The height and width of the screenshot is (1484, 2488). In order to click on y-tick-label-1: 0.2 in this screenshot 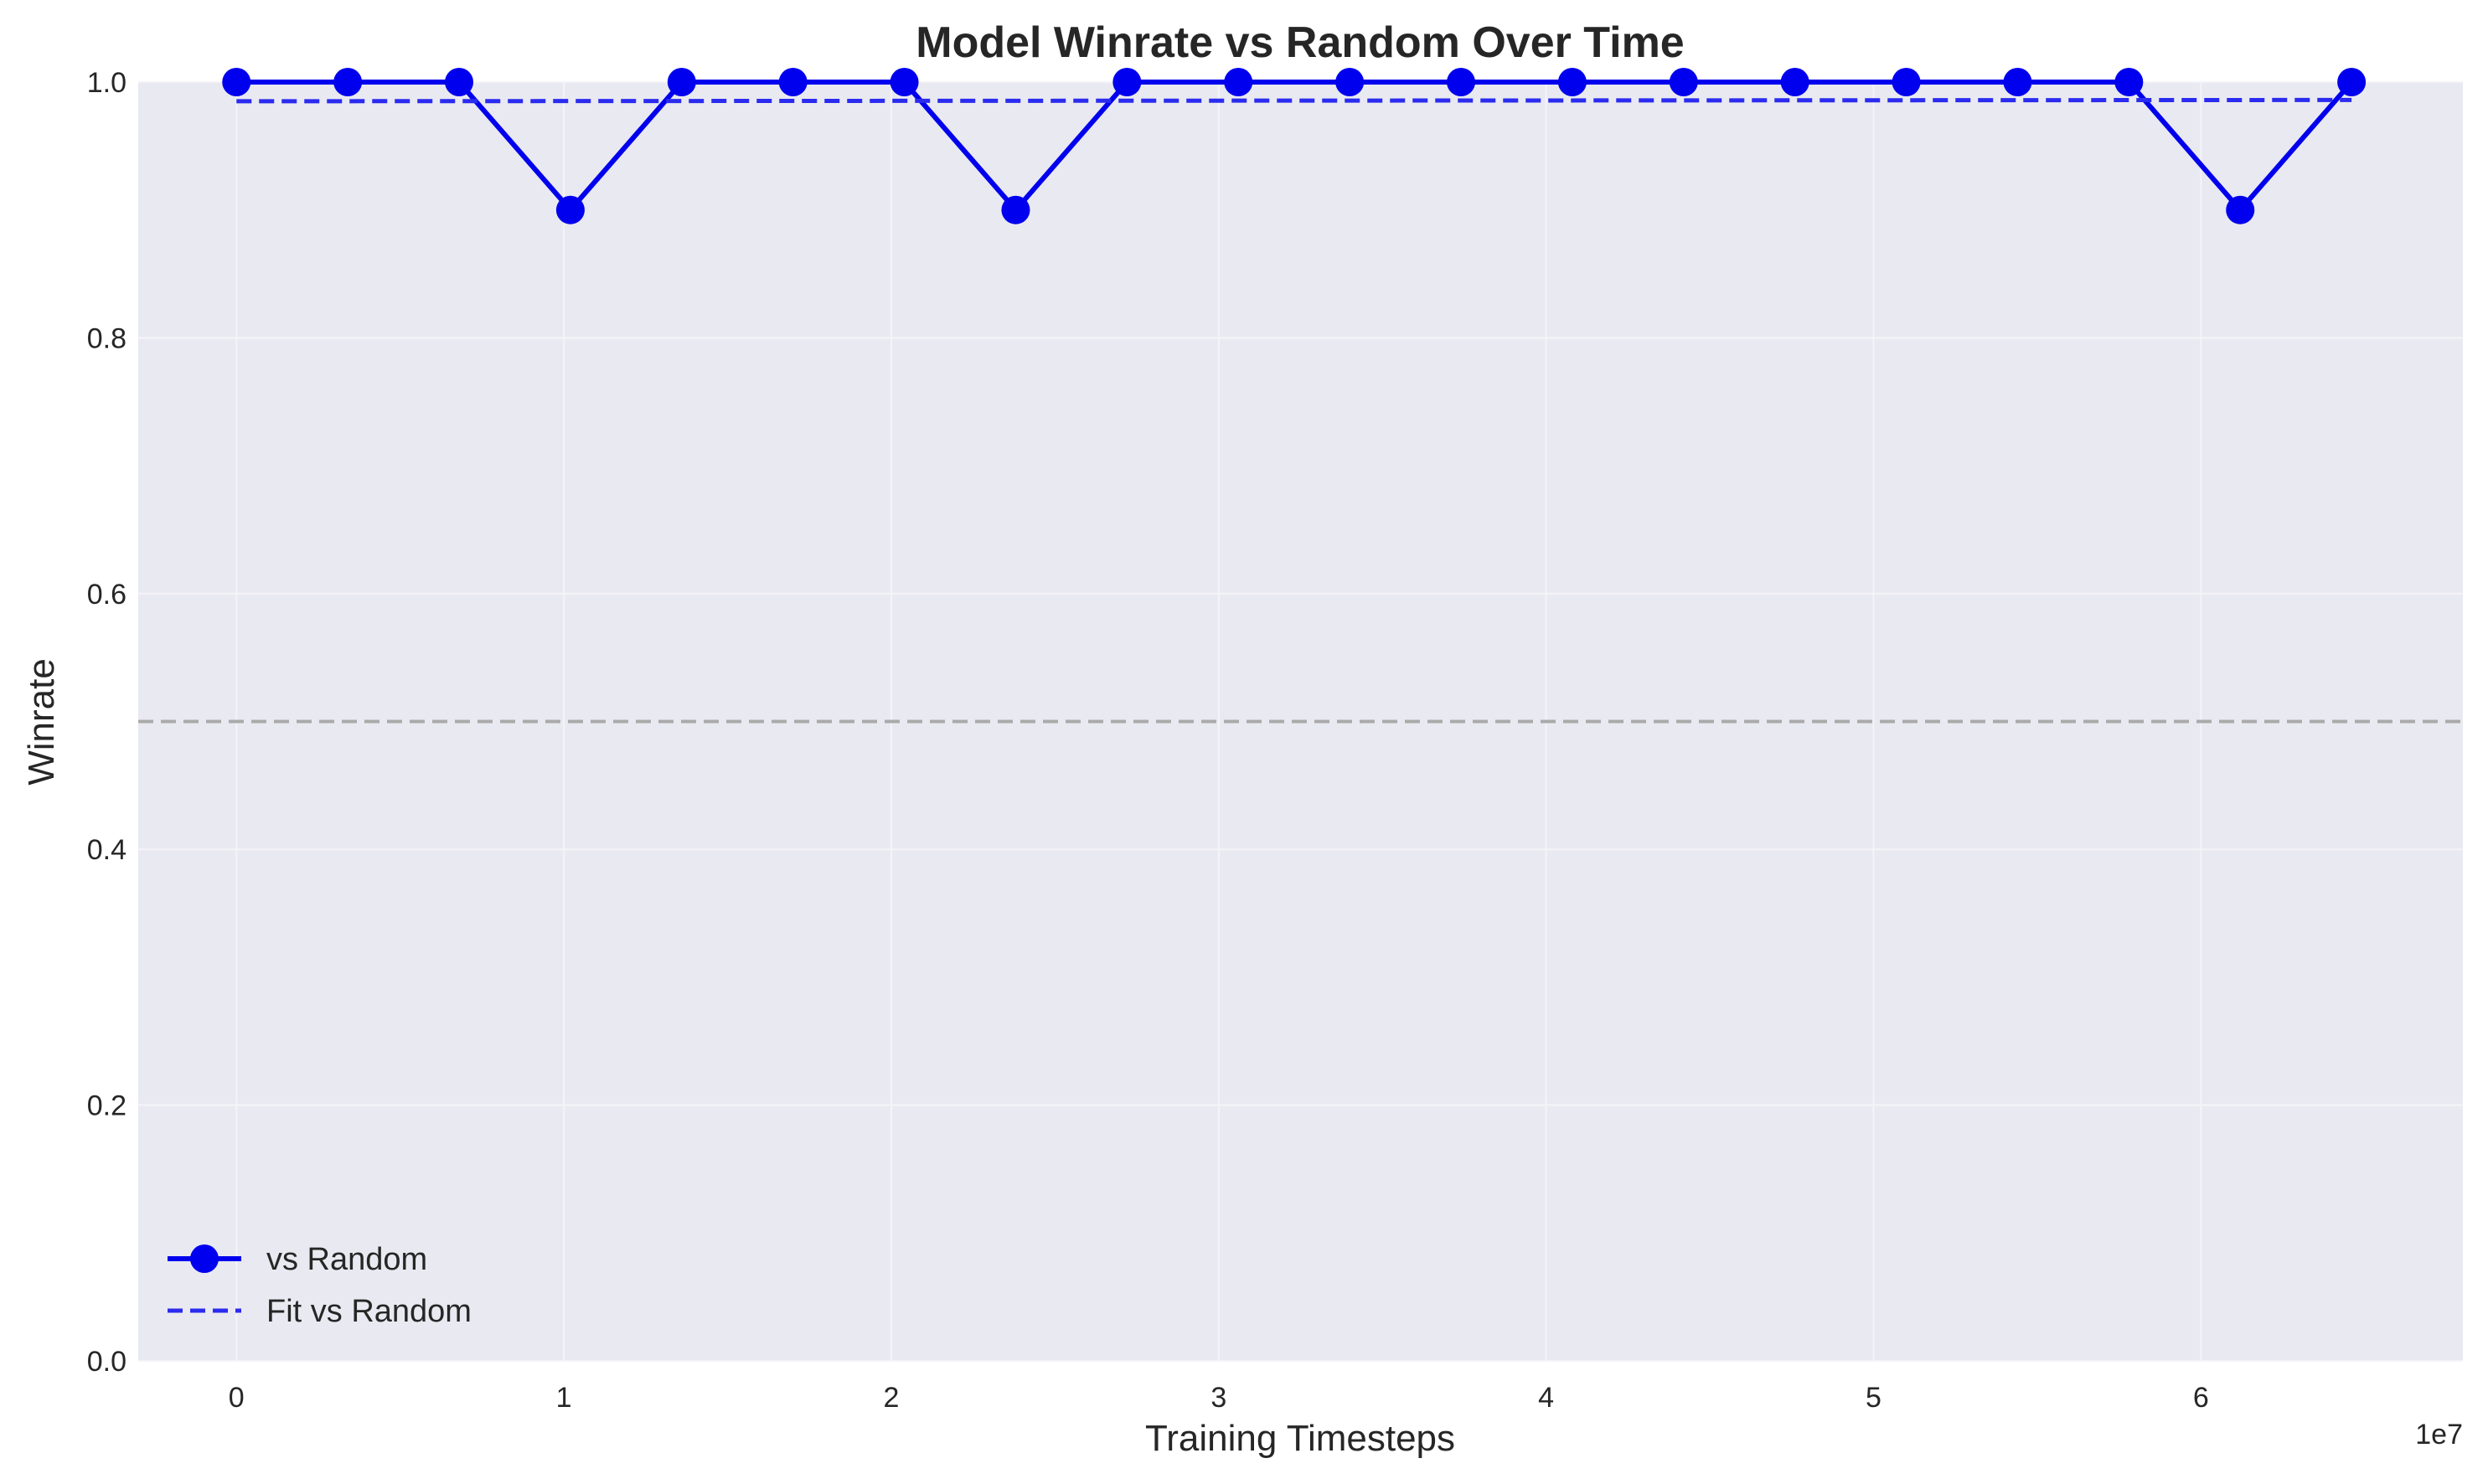, I will do `click(106, 1106)`.